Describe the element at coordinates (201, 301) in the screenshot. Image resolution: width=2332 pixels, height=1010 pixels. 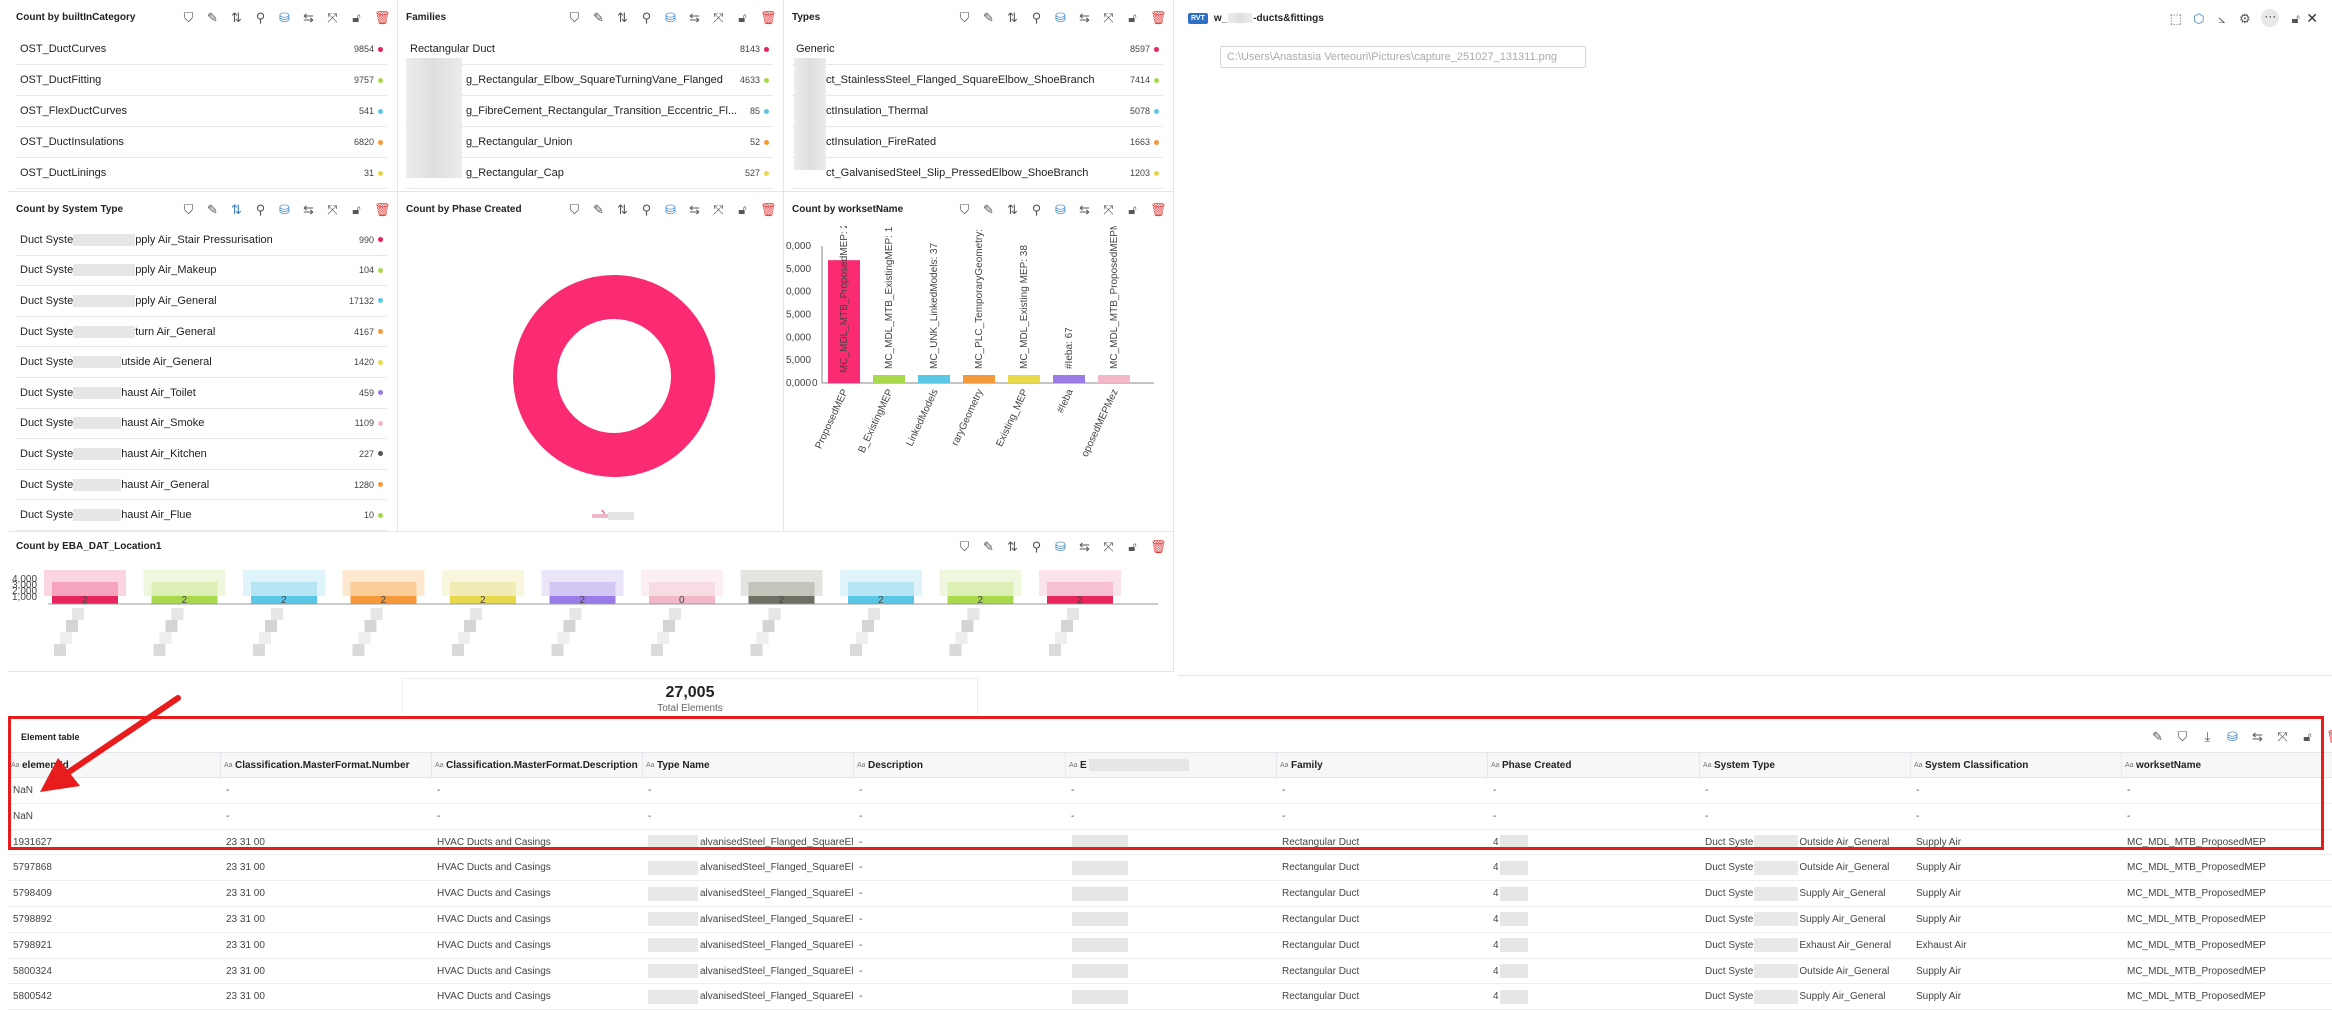
I see `list-item: Duct Syste pply Air_General 17132` at that location.